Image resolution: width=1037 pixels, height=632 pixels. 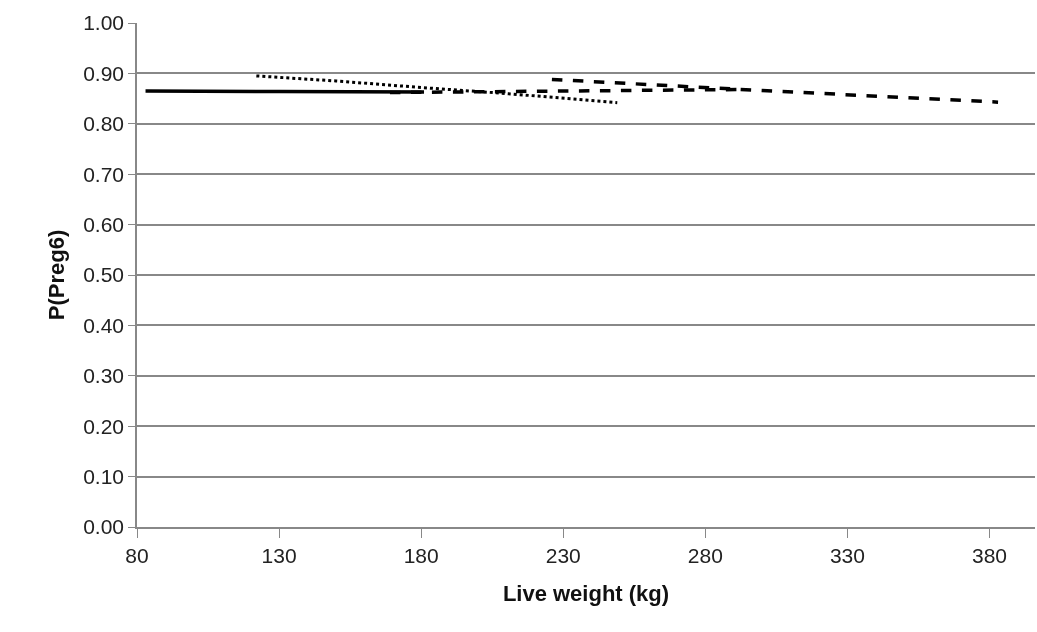 What do you see at coordinates (104, 174) in the screenshot?
I see `y-tick-label: 0.70` at bounding box center [104, 174].